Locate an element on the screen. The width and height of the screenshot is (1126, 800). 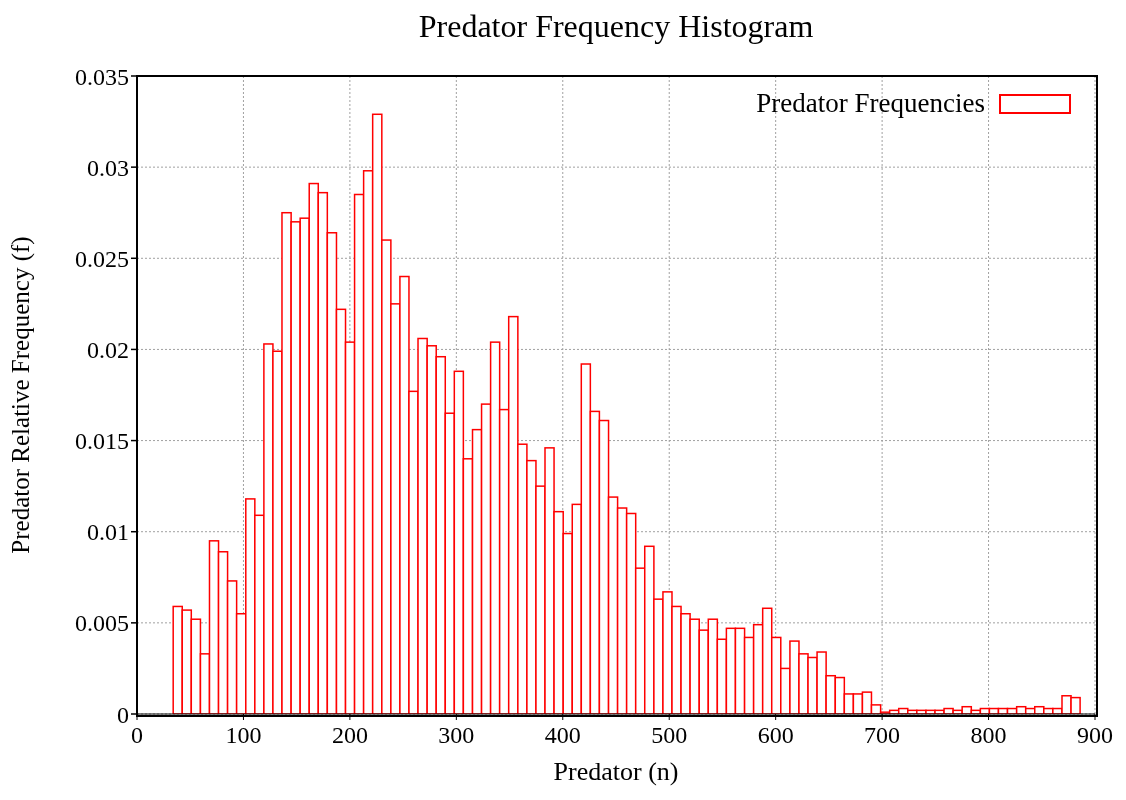
x-tick-label: 900 is located at coordinates (1095, 735).